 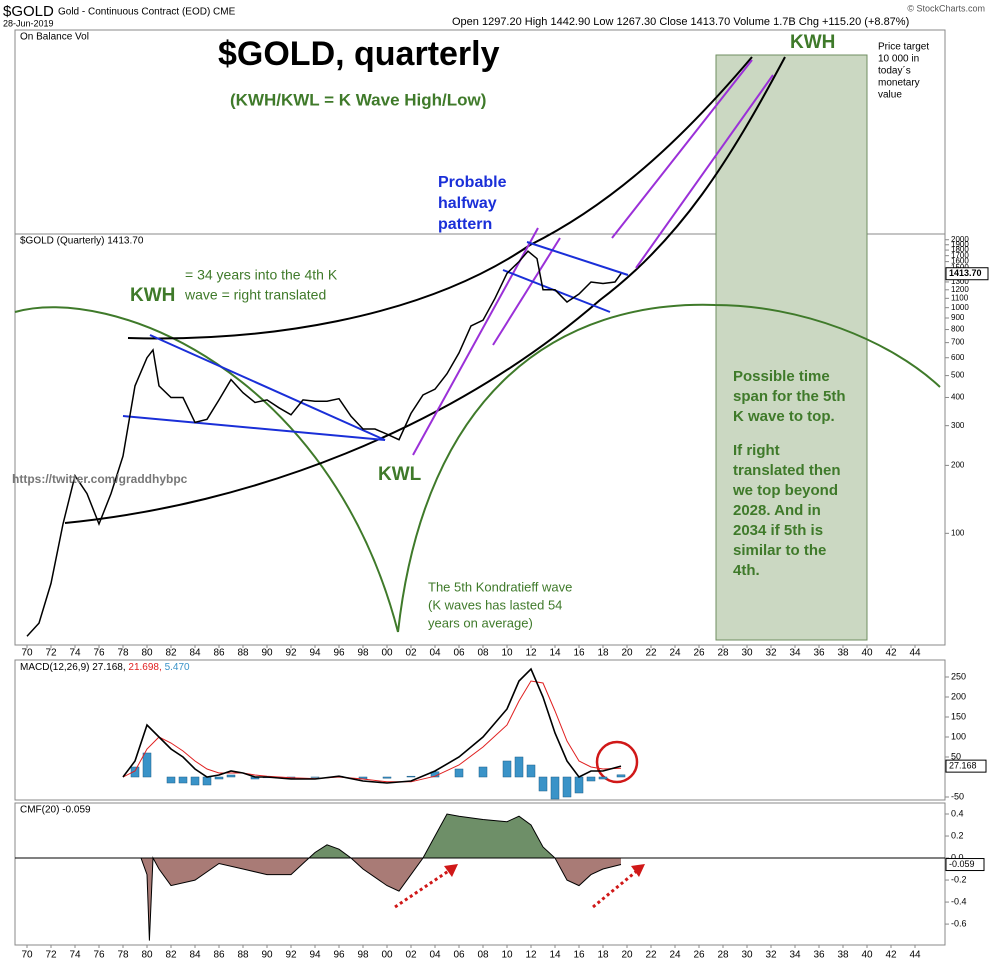 What do you see at coordinates (147, 12) in the screenshot?
I see `description: Gold - Continuous Contract (EOD) CME` at bounding box center [147, 12].